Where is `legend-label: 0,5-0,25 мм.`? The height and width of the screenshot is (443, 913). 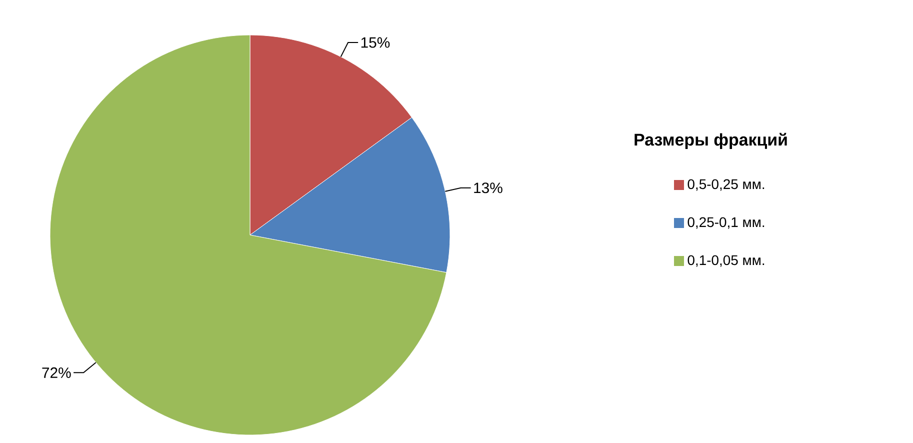
legend-label: 0,5-0,25 мм. is located at coordinates (726, 185).